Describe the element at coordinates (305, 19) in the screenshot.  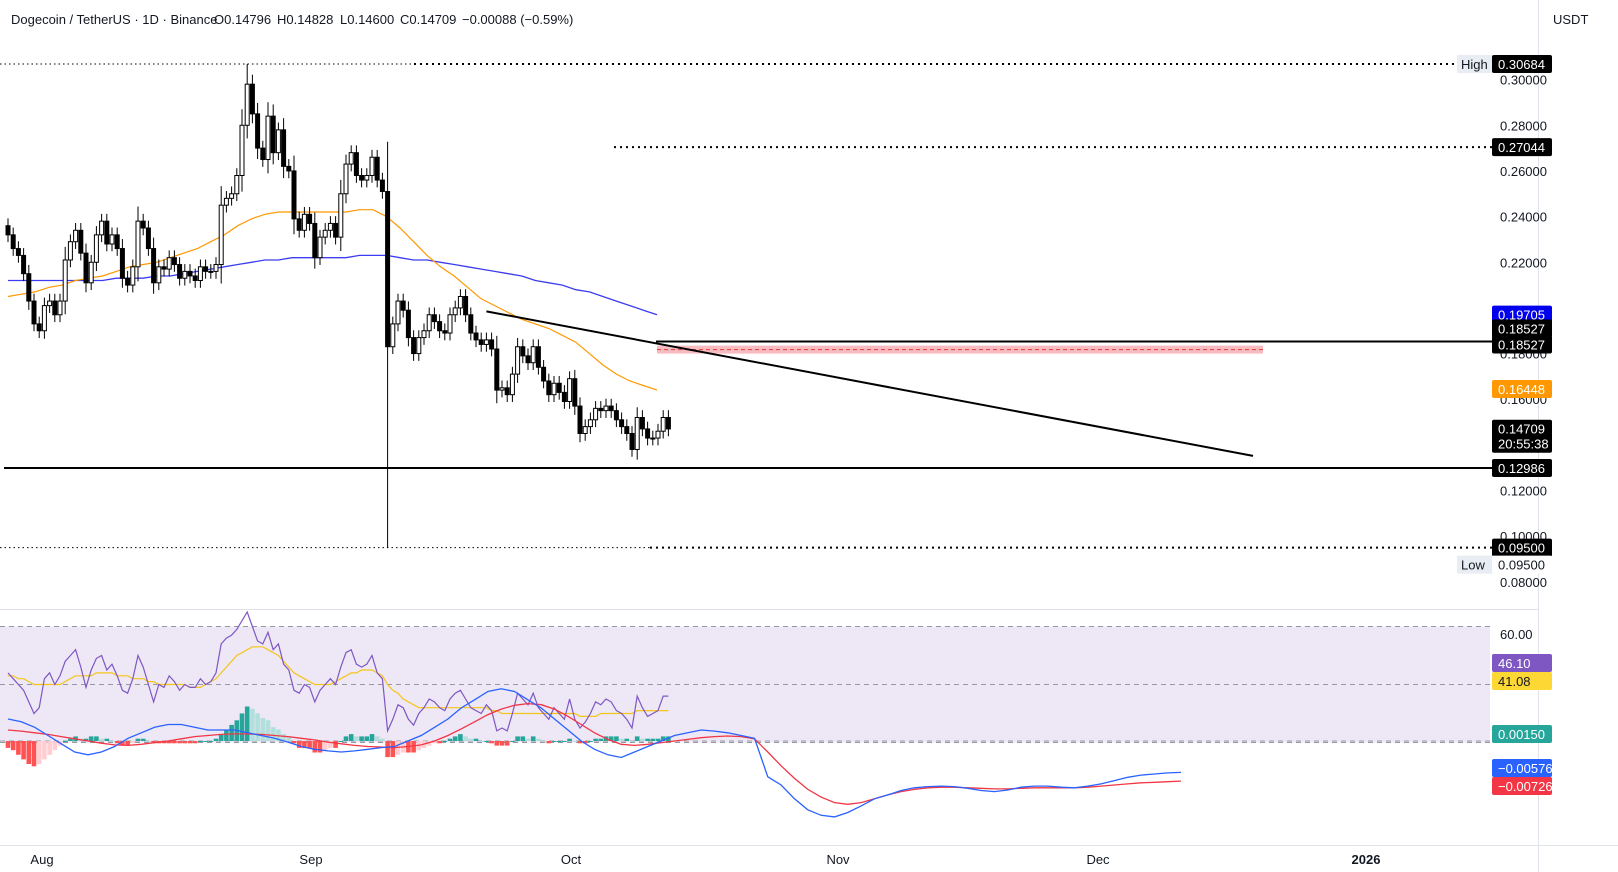
I see `ohlc-high: H0.14828` at that location.